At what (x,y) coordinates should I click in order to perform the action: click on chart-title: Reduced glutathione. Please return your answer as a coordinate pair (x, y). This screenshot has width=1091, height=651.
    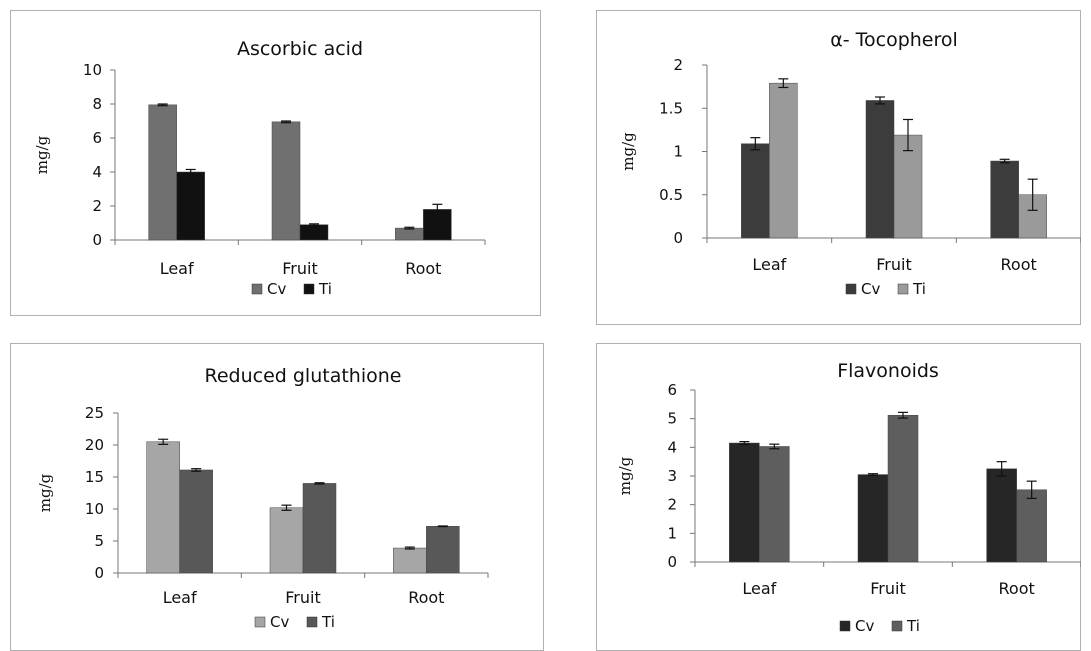
    Looking at the image, I should click on (303, 376).